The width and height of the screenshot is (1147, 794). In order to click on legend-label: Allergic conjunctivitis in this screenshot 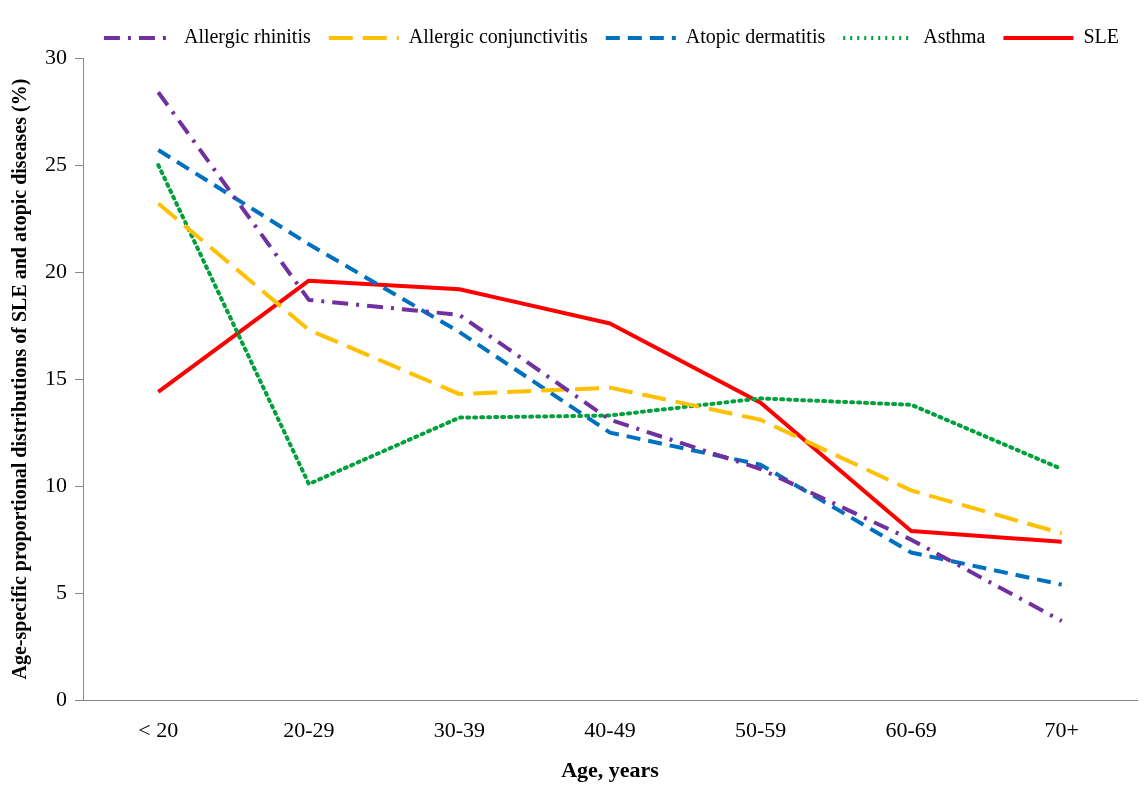, I will do `click(498, 37)`.